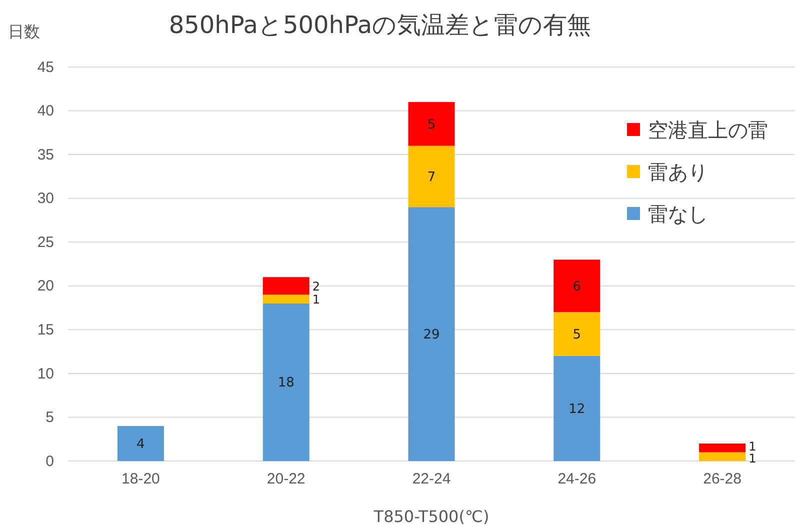 This screenshot has width=805, height=530. Describe the element at coordinates (316, 286) in the screenshot. I see `data-label: 2` at that location.